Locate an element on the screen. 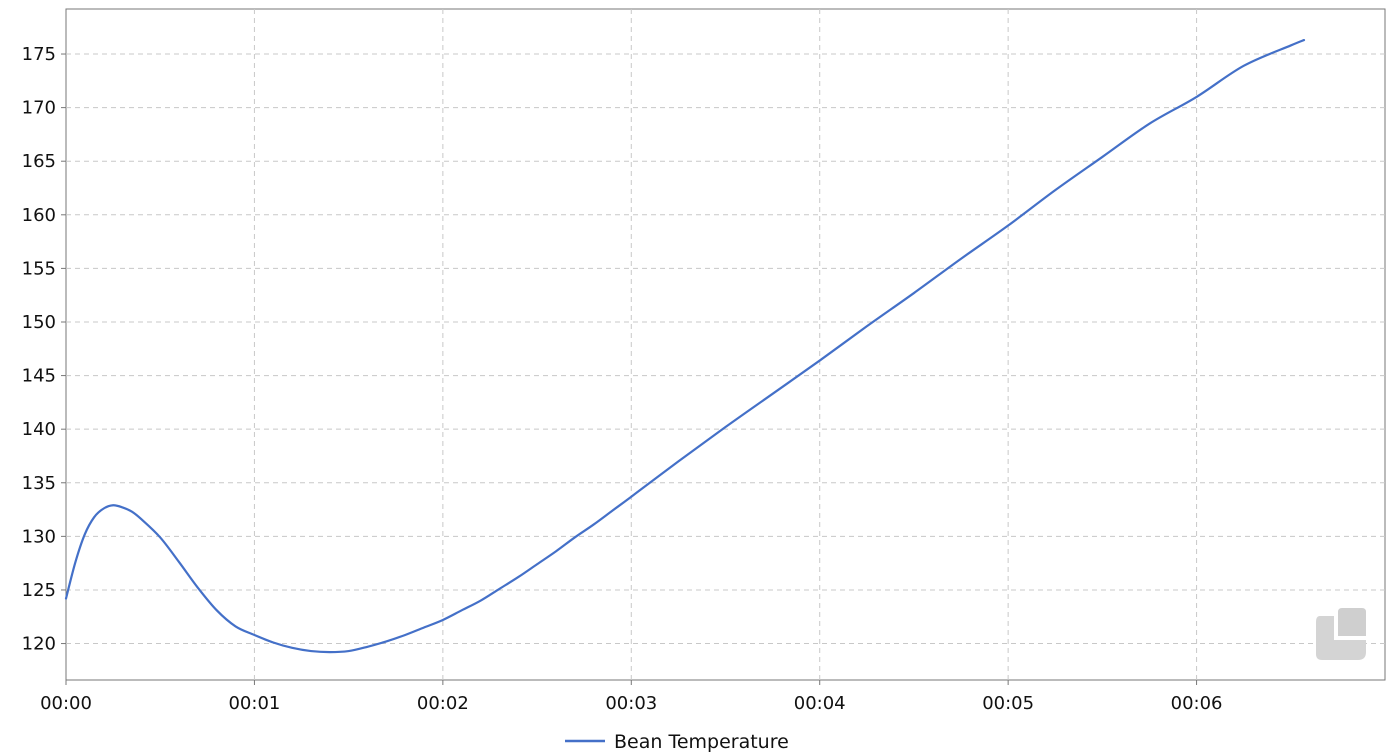  y-tick-label: 150 is located at coordinates (39, 322).